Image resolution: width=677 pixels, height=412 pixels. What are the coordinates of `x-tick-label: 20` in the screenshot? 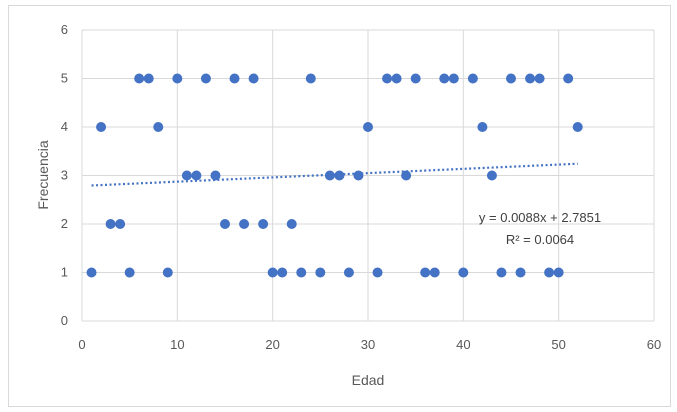 It's located at (272, 344).